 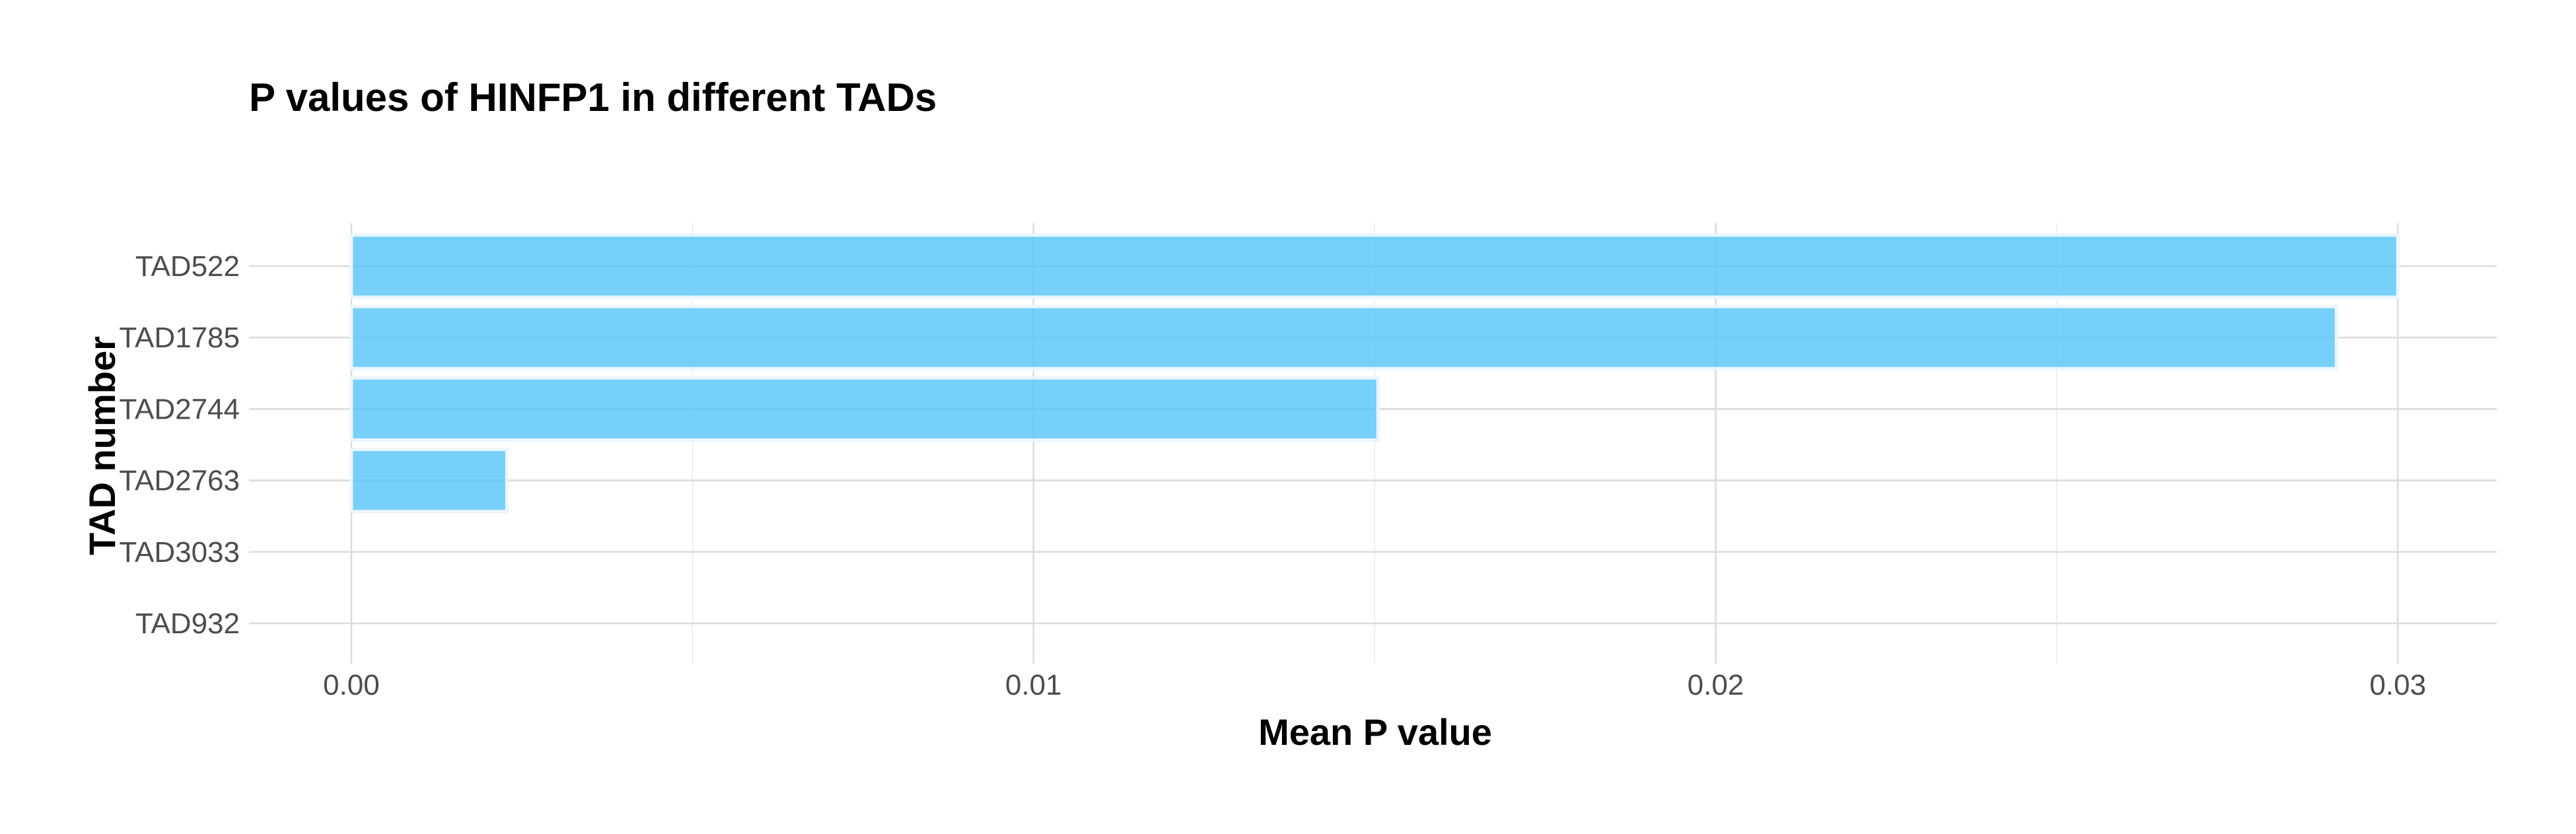 What do you see at coordinates (1033, 685) in the screenshot?
I see `x-tick-label: 0.01` at bounding box center [1033, 685].